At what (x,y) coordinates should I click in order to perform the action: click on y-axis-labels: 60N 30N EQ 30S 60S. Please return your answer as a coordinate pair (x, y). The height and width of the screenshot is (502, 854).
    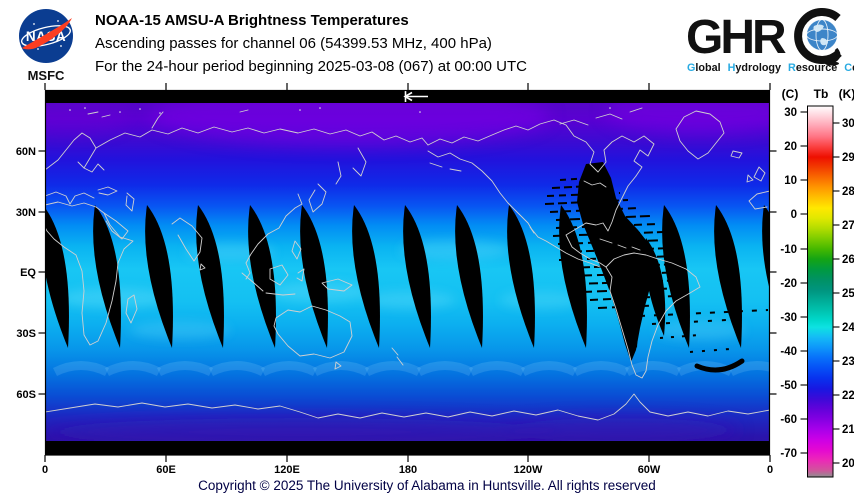
    Looking at the image, I should click on (26, 273).